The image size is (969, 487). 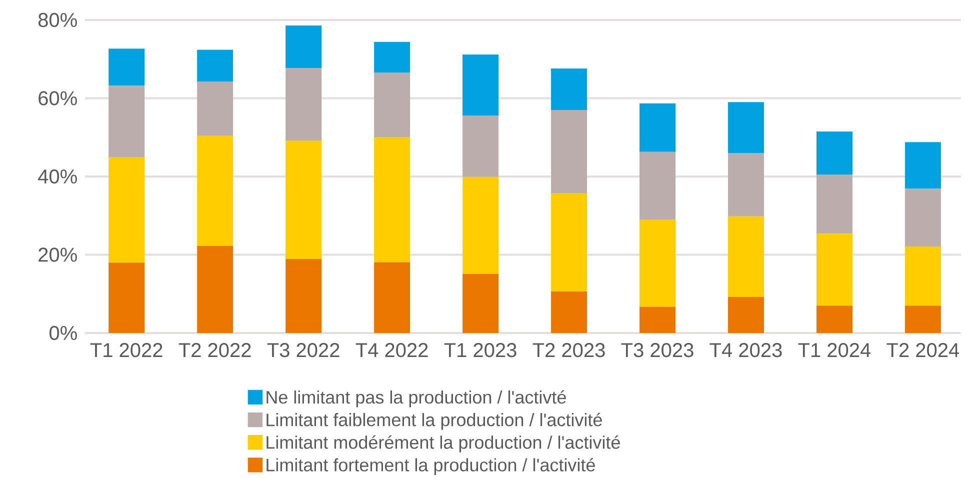 What do you see at coordinates (214, 350) in the screenshot?
I see `x-tick-label: T2 2022` at bounding box center [214, 350].